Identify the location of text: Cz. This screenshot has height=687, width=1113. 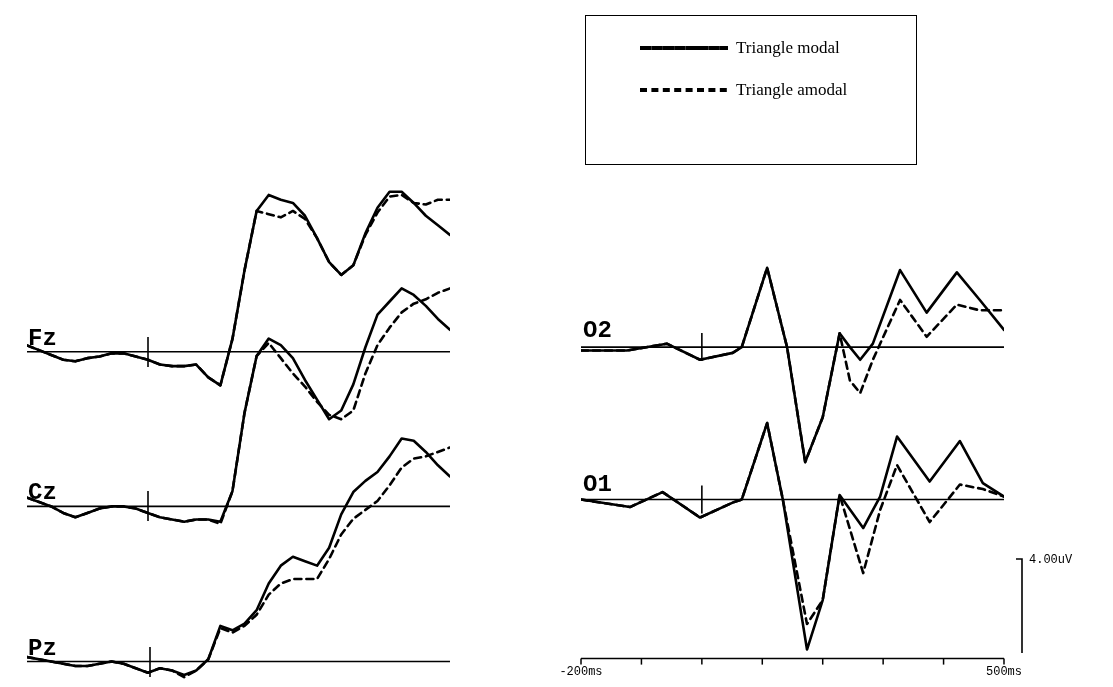
(42, 492).